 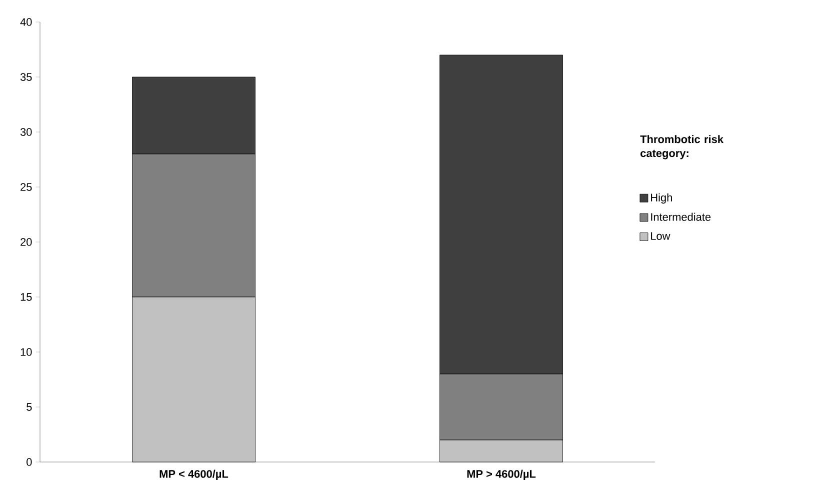 What do you see at coordinates (26, 77) in the screenshot?
I see `y-tick-label: 35` at bounding box center [26, 77].